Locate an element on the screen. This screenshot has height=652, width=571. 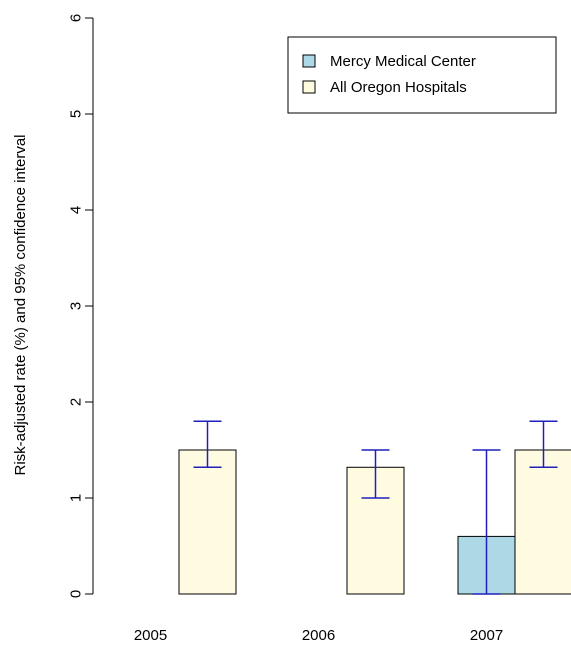
bar-oregon-2007 is located at coordinates (542, 522).